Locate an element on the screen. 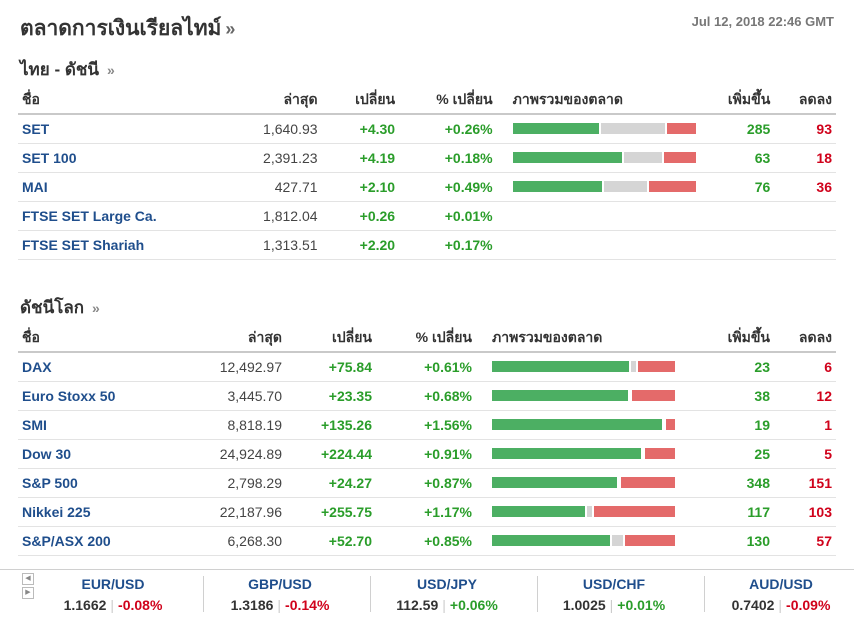 This screenshot has width=854, height=617. decliners-count: 151 is located at coordinates (805, 483).